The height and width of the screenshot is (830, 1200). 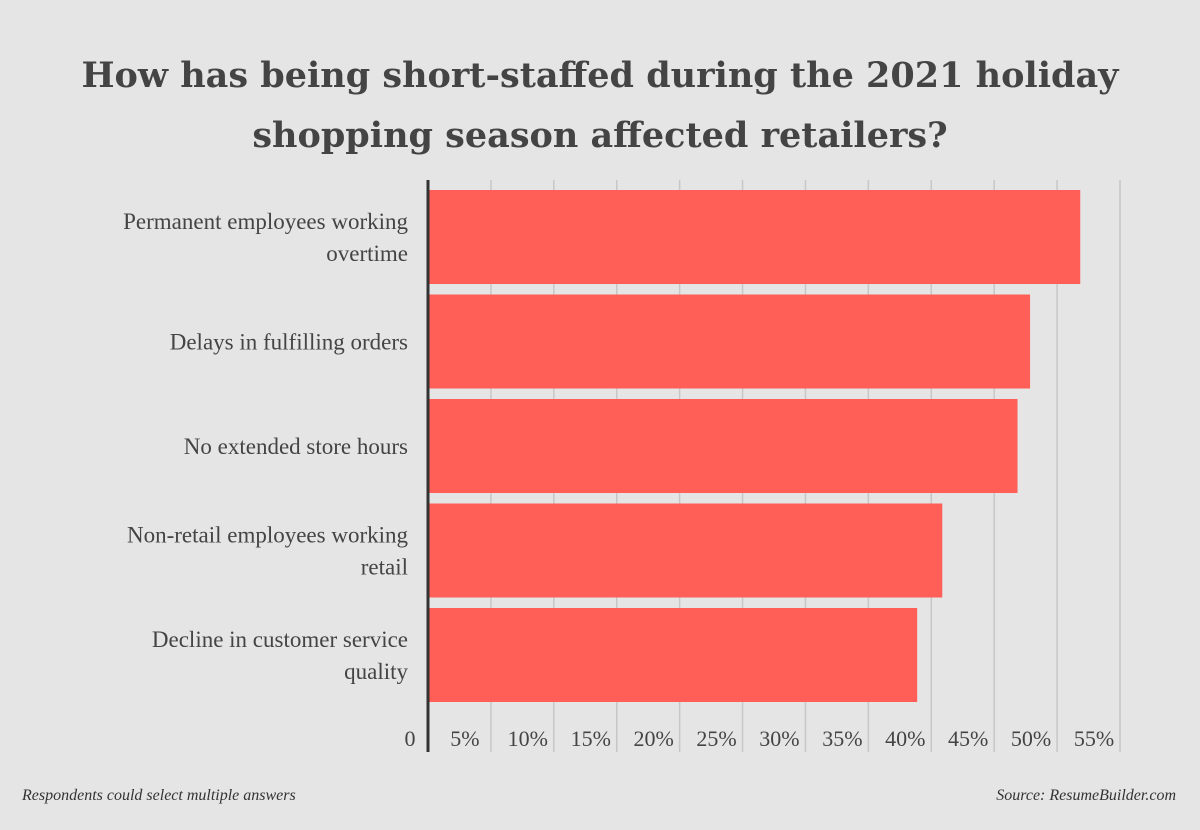 I want to click on x-tick-label: 25%, so click(x=716, y=738).